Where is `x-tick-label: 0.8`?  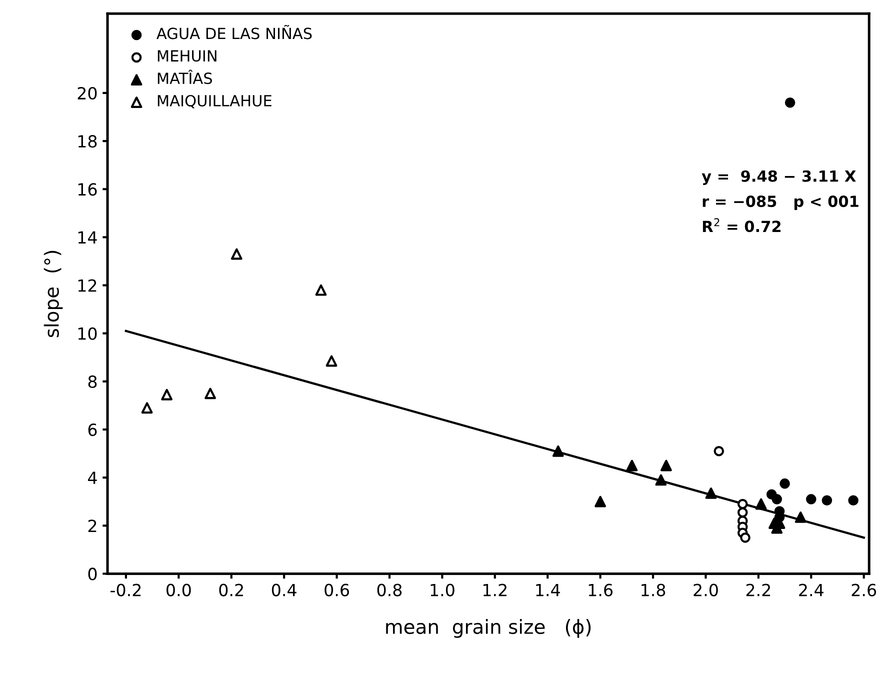 x-tick-label: 0.8 is located at coordinates (389, 590).